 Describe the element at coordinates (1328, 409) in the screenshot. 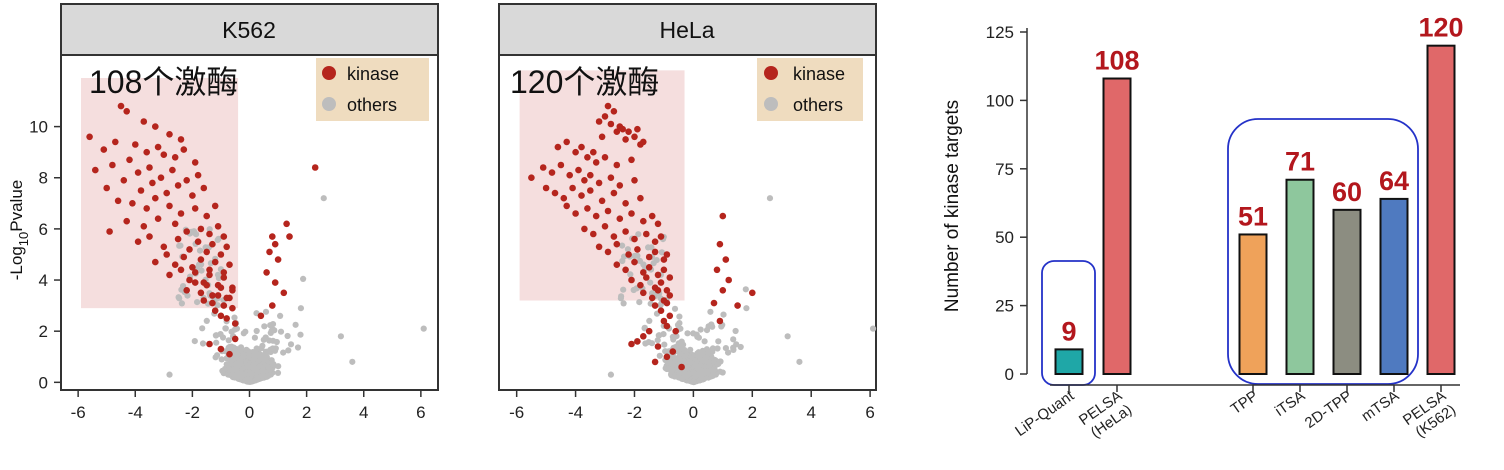

I see `bar-category-label: 2D-TPP` at that location.